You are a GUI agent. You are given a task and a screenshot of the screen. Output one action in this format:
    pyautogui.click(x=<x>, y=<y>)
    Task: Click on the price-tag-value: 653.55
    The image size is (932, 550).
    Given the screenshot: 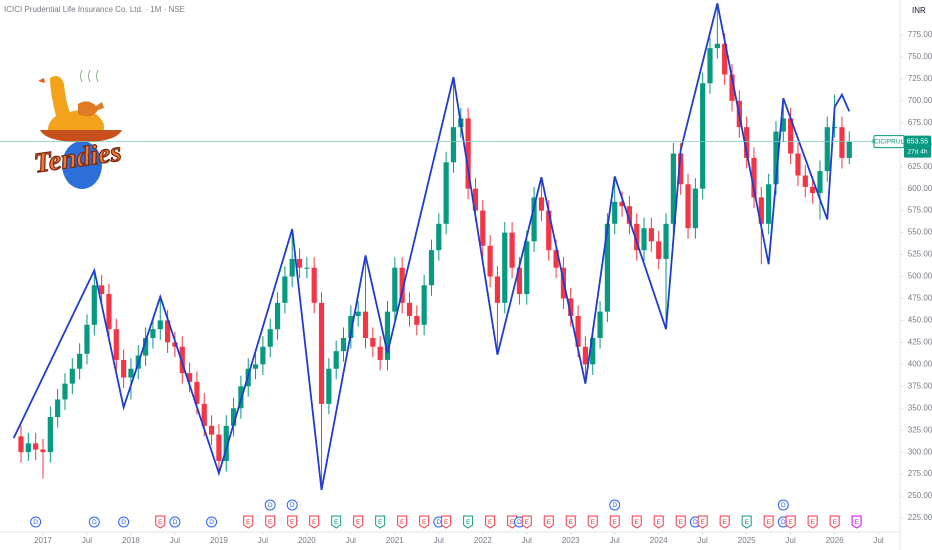 What is the action you would take?
    pyautogui.click(x=918, y=141)
    